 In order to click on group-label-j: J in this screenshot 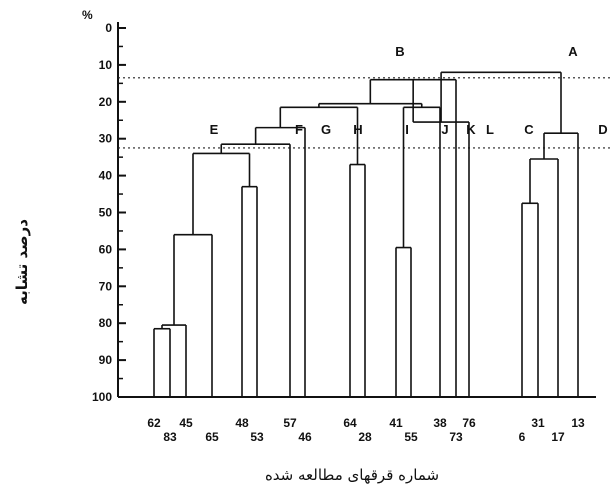, I will do `click(444, 129)`.